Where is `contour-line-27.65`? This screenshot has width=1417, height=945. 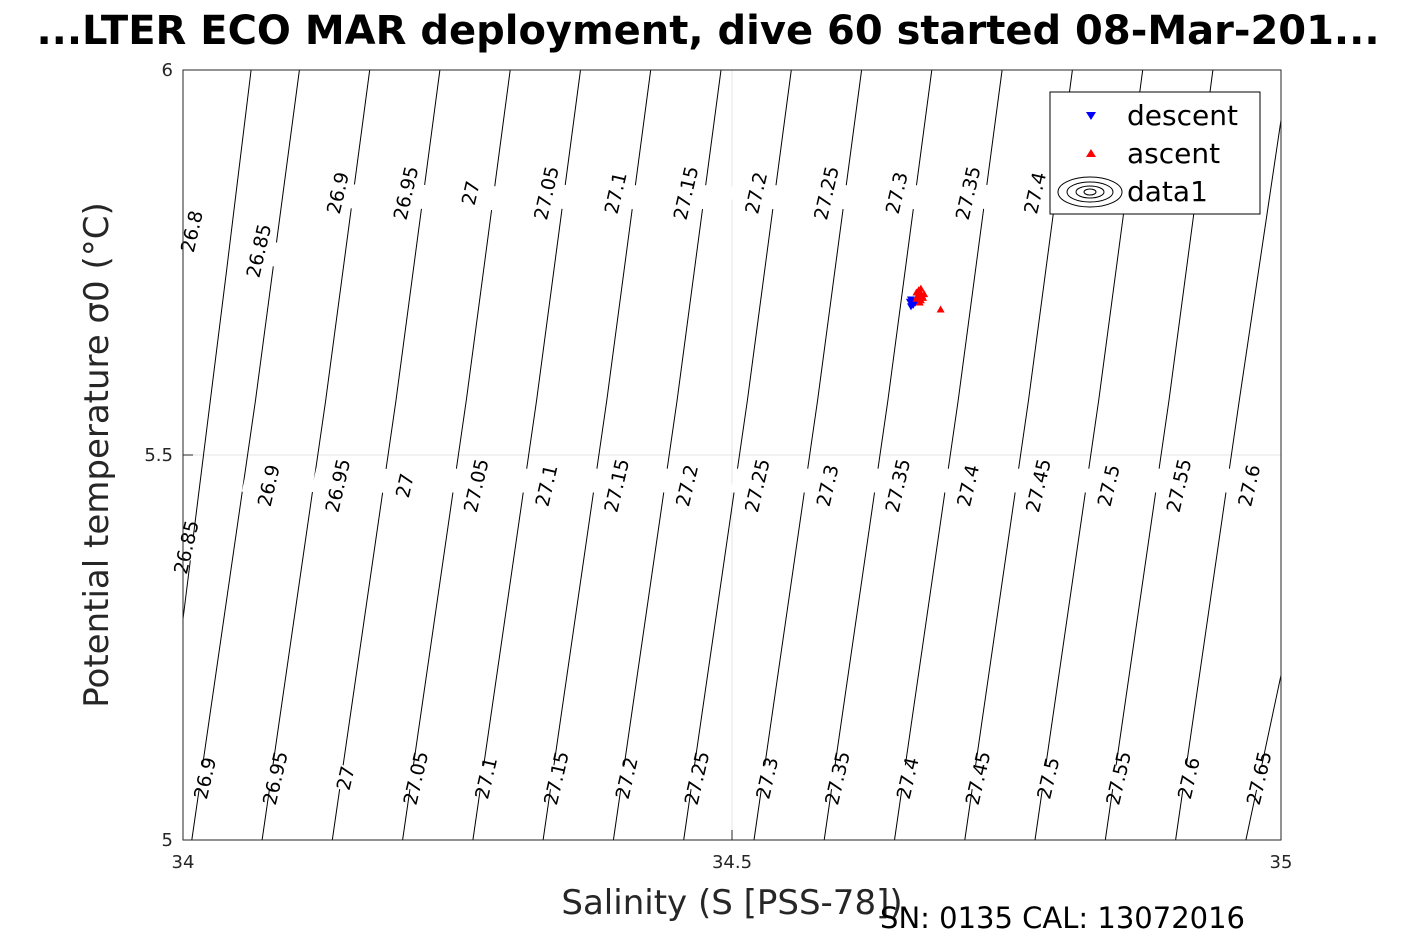
contour-line-27.65 is located at coordinates (1263, 758).